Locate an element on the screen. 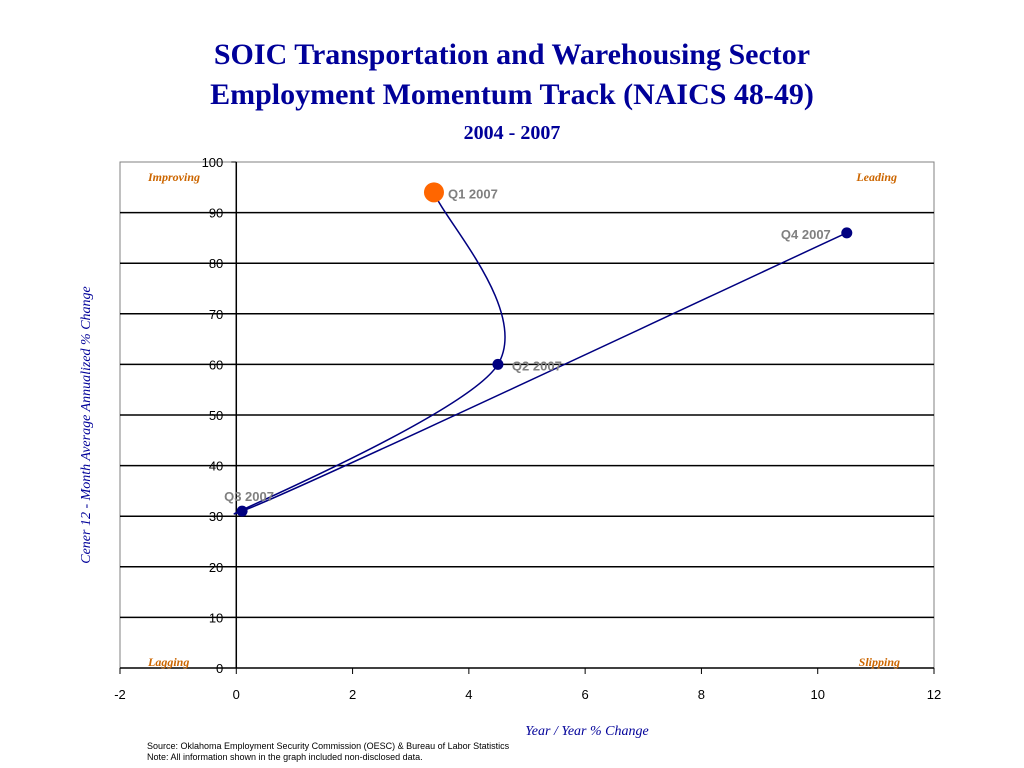 This screenshot has height=768, width=1024. x-tick-label: 8 is located at coordinates (701, 694).